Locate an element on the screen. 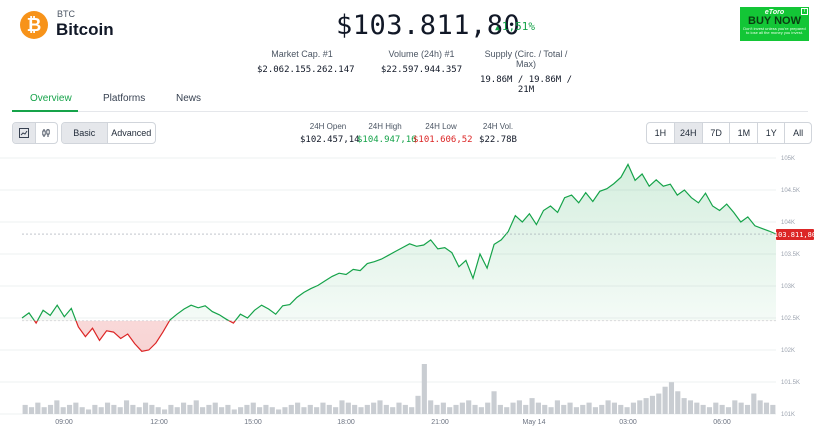  timeframe-1y-button: 1Y is located at coordinates (772, 133).